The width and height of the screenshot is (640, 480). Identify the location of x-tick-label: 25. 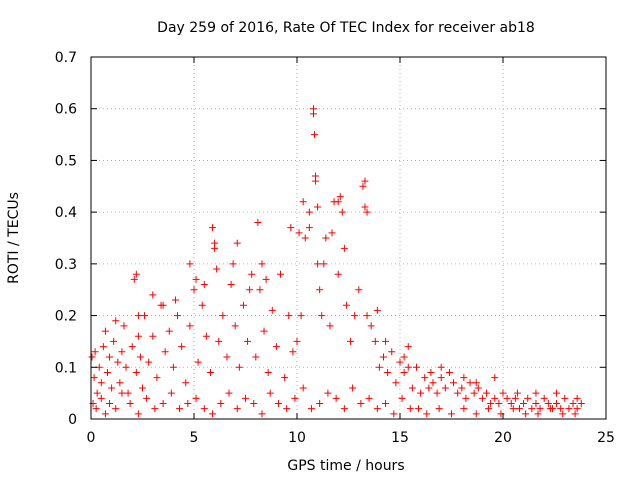
(606, 438).